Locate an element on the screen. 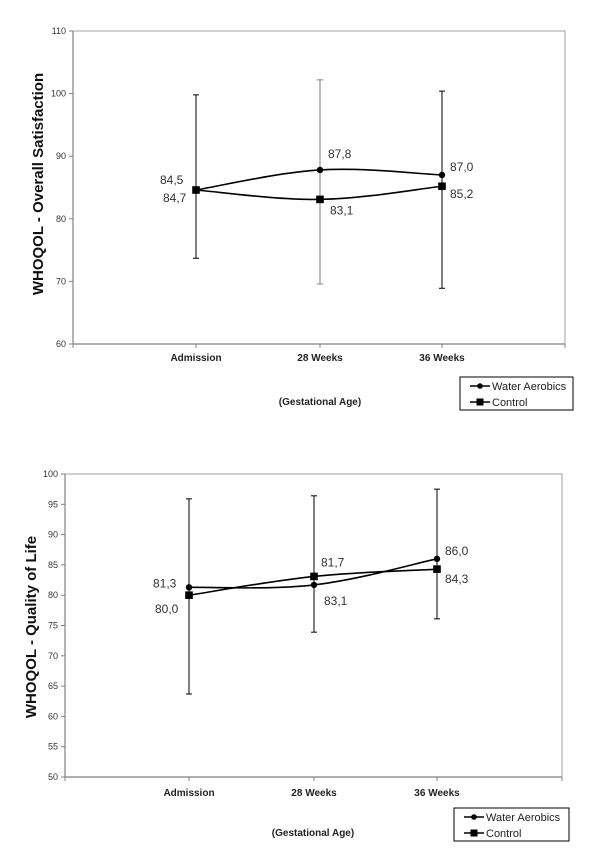  data-label: 87,8 is located at coordinates (340, 154).